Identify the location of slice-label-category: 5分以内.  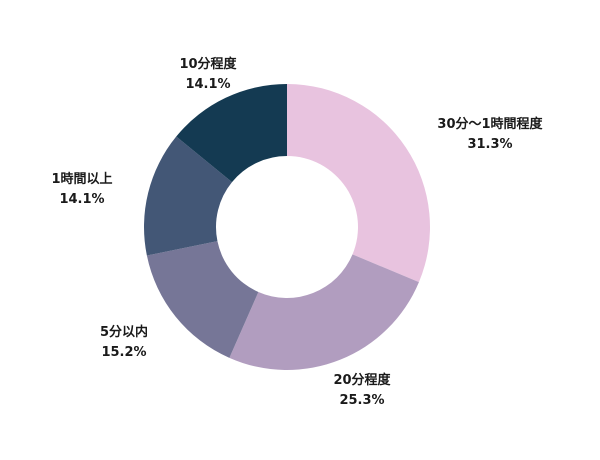
(124, 332).